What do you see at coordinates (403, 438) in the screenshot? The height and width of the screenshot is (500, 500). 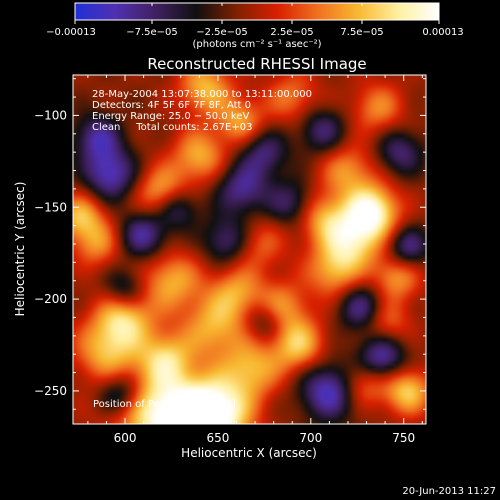 I see `x-tick-label: 750` at bounding box center [403, 438].